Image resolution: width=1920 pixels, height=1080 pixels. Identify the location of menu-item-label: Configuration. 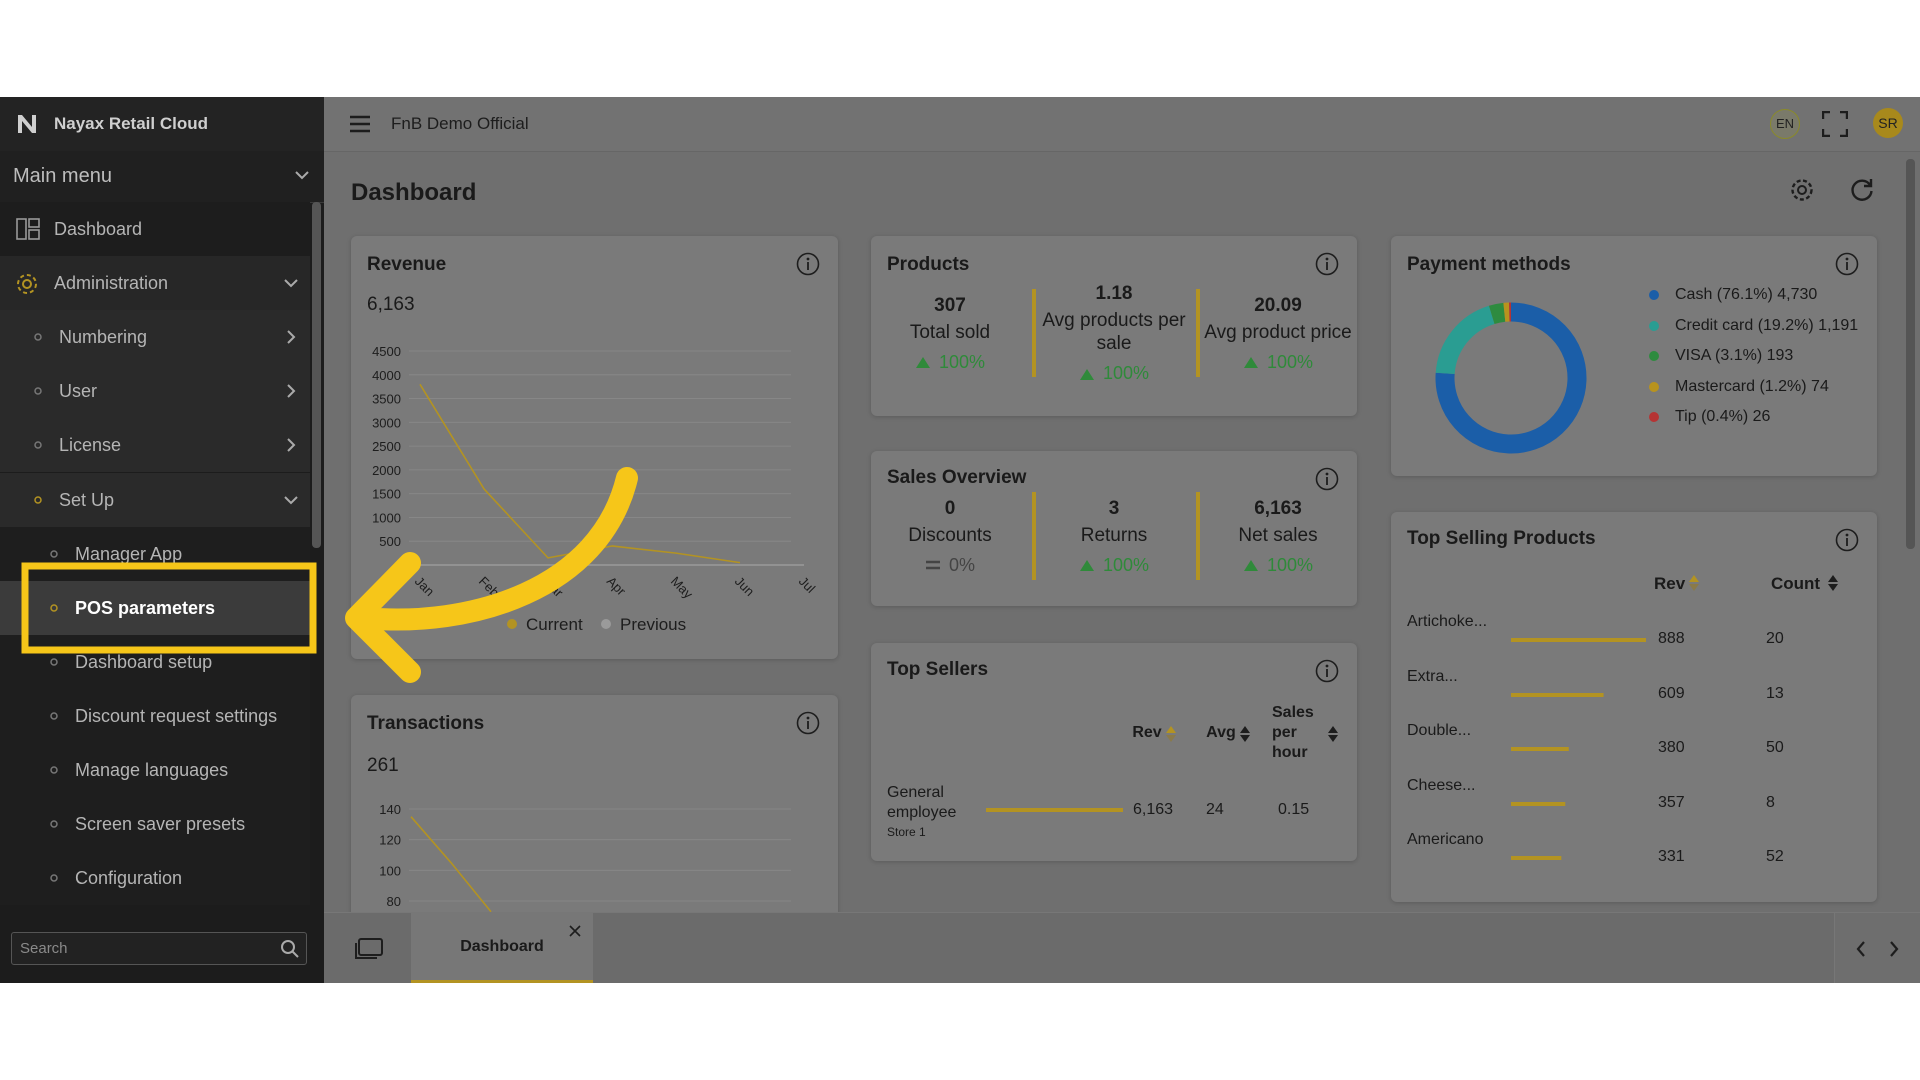
(129, 878).